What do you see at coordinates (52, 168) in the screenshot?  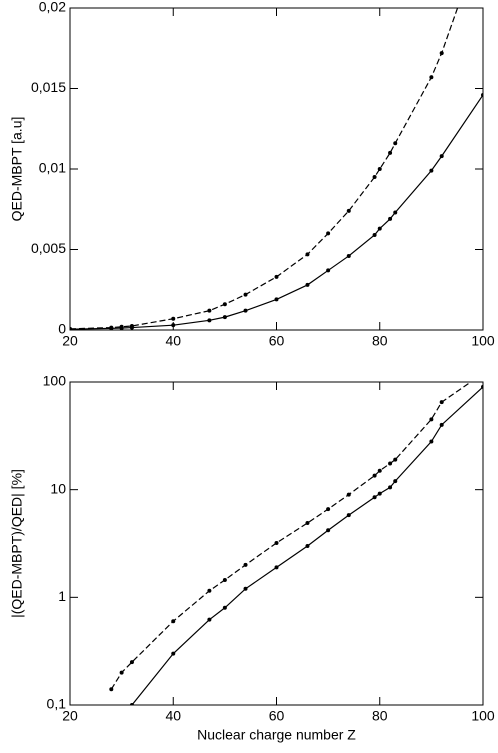 I see `y-tick-label: 0,01` at bounding box center [52, 168].